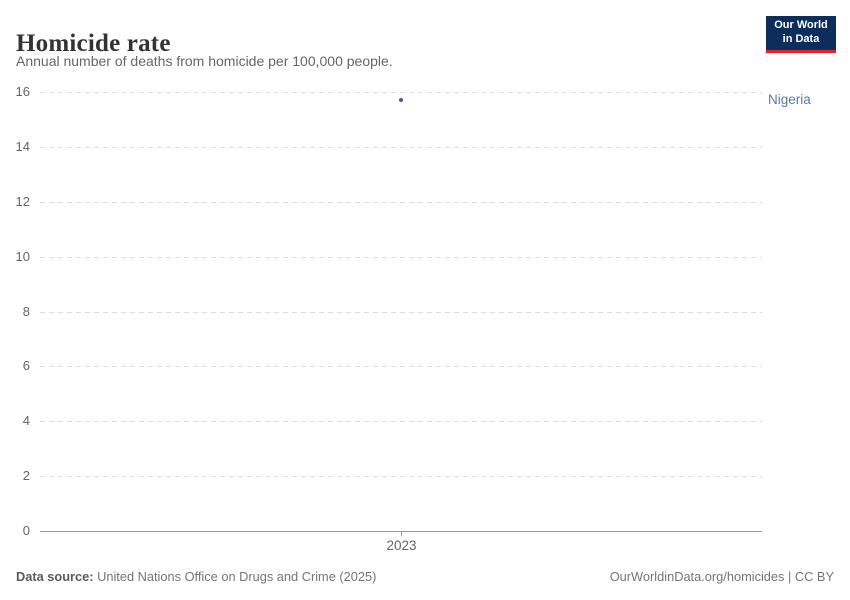  What do you see at coordinates (721, 576) in the screenshot?
I see `footer-attribution-link: OurWorldinData.org/homicides | CC BY` at bounding box center [721, 576].